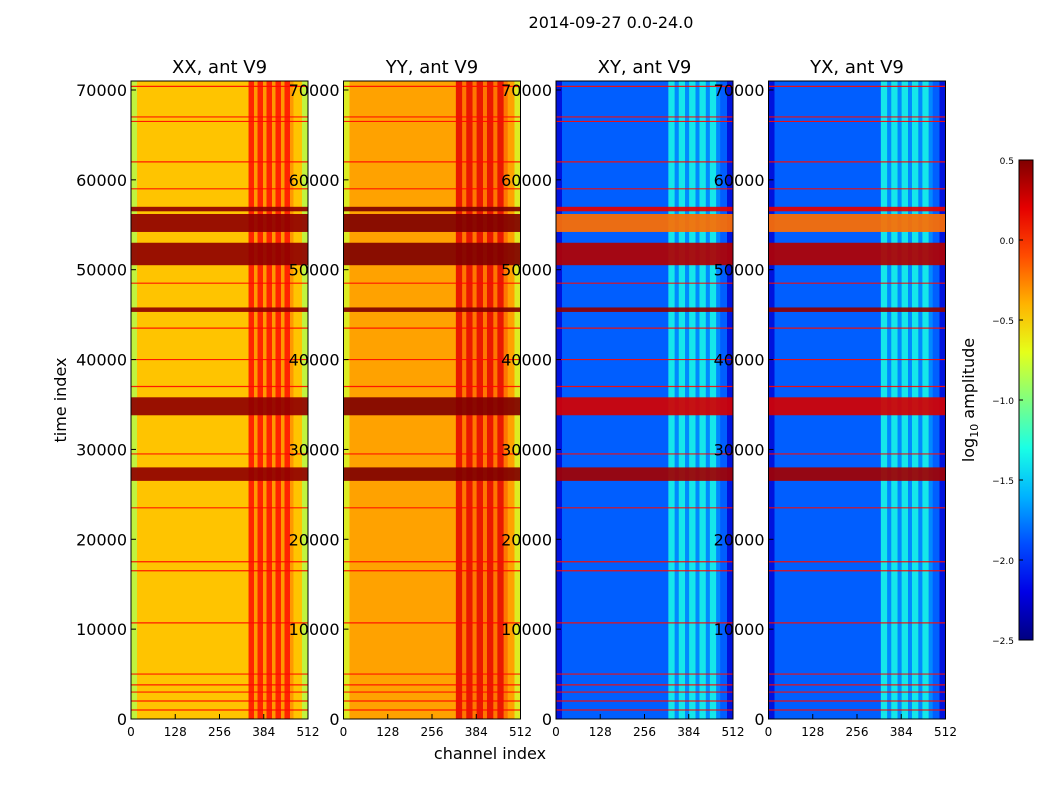 The image size is (1050, 800). Describe the element at coordinates (219, 67) in the screenshot. I see `panel-title: XX, ant V9` at that location.